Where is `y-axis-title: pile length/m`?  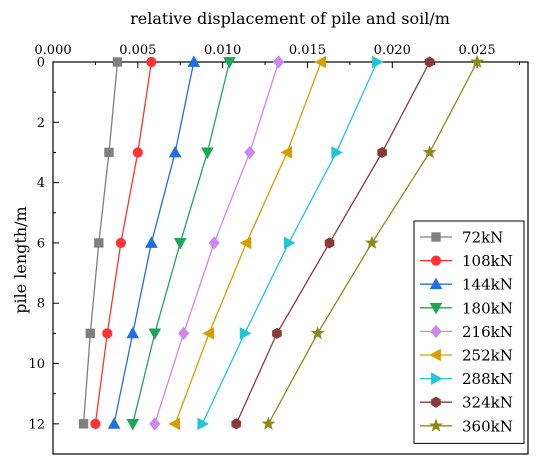
y-axis-title: pile length/m is located at coordinates (20, 259).